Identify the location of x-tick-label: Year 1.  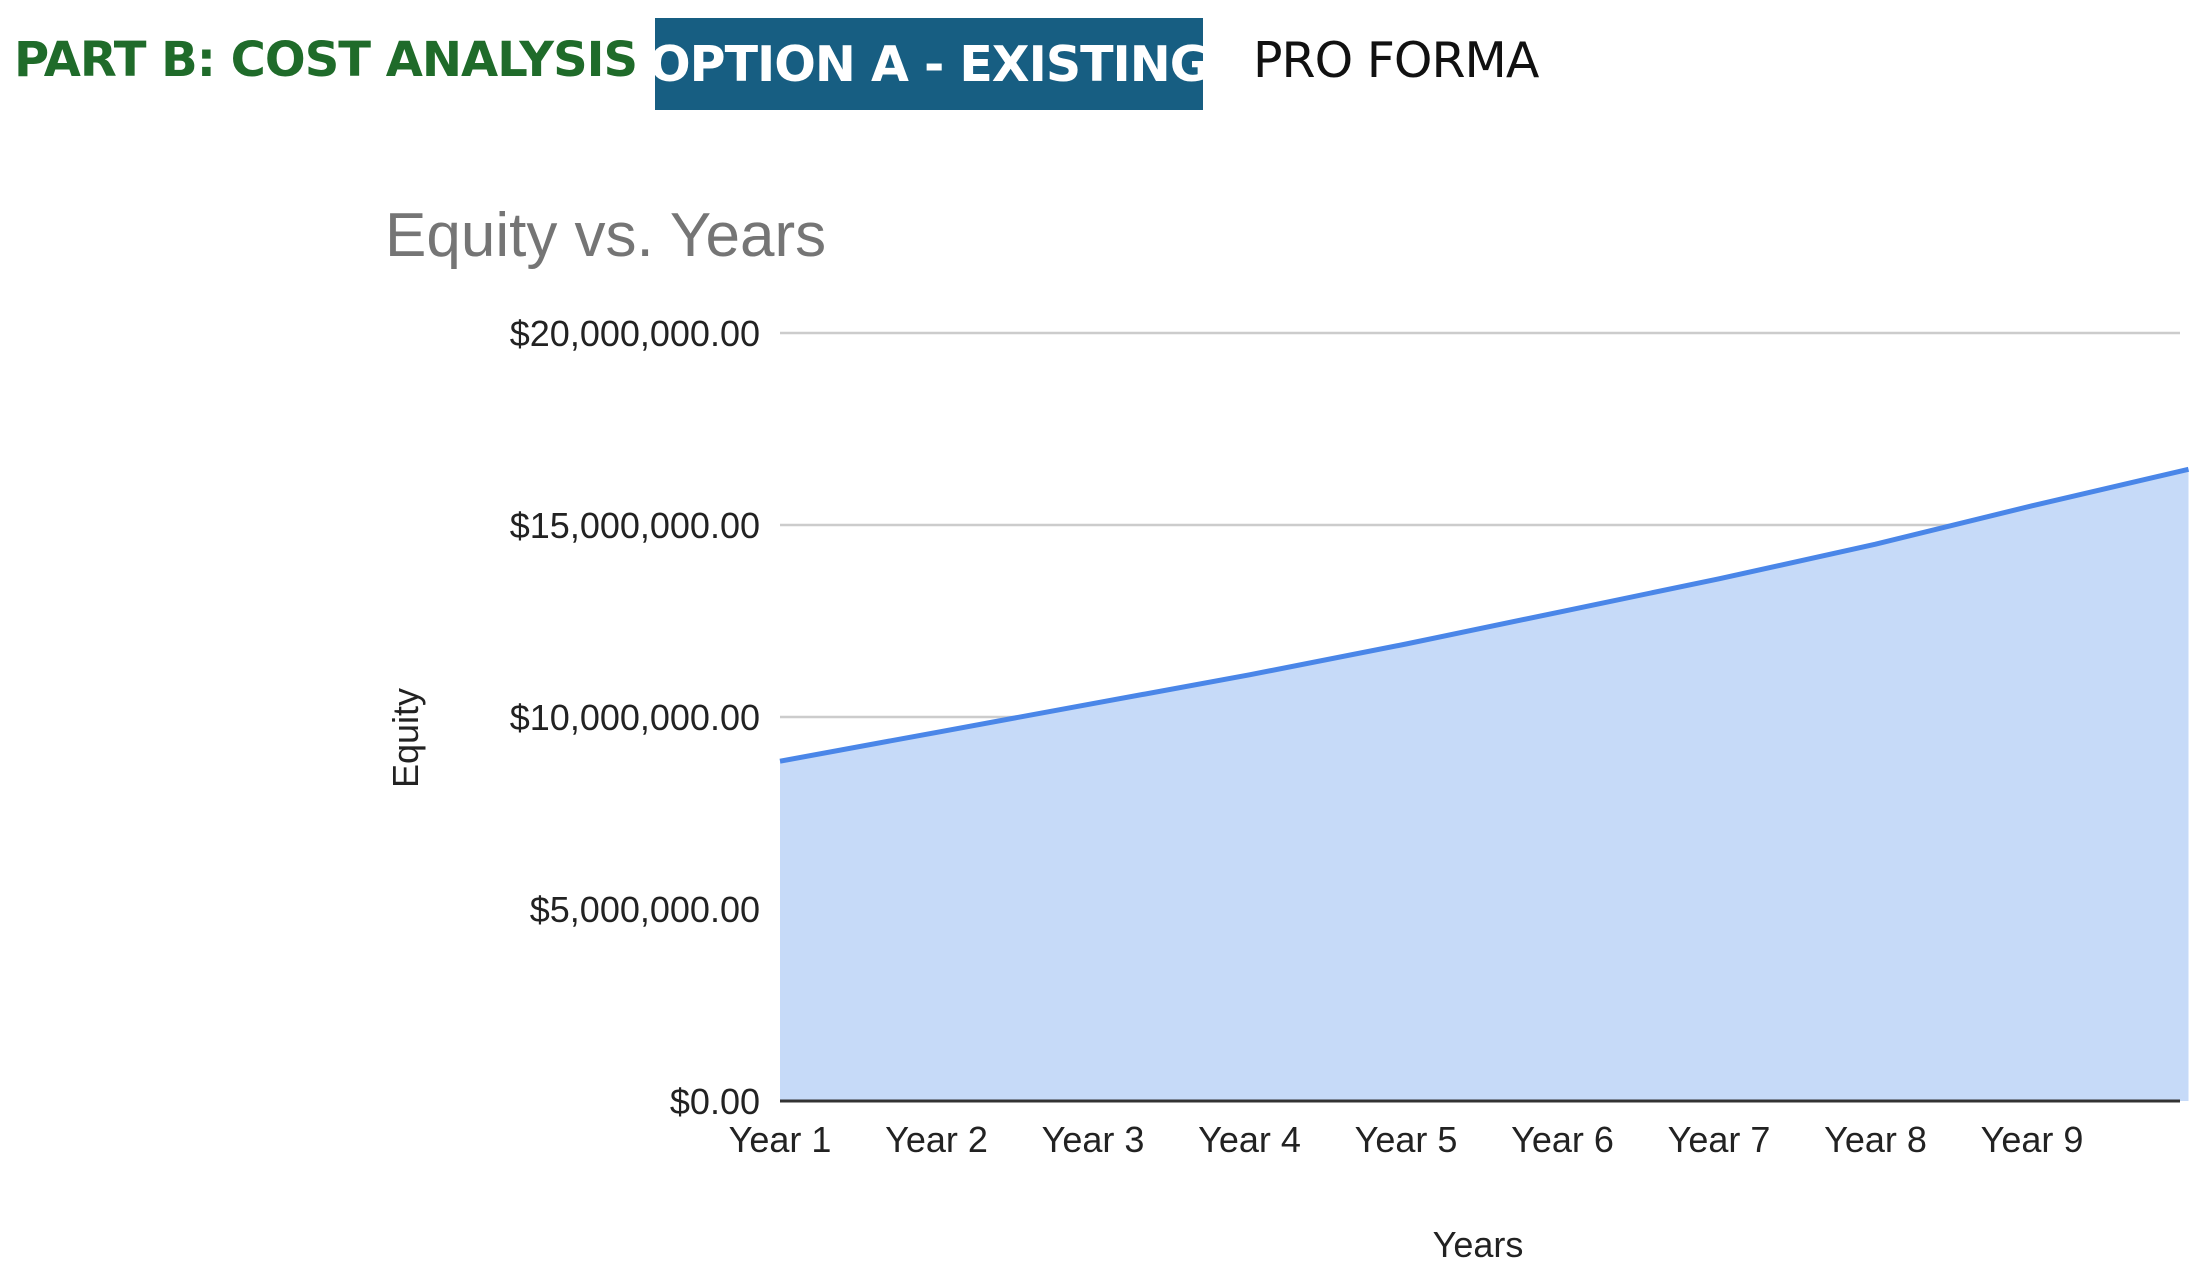
(780, 1139).